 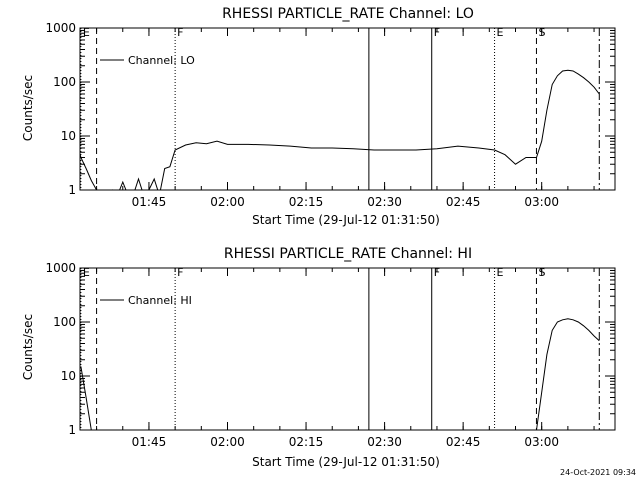 I want to click on lo-chart-title: RHESSI PARTICLE_RATE Channel: LO, so click(x=348, y=14).